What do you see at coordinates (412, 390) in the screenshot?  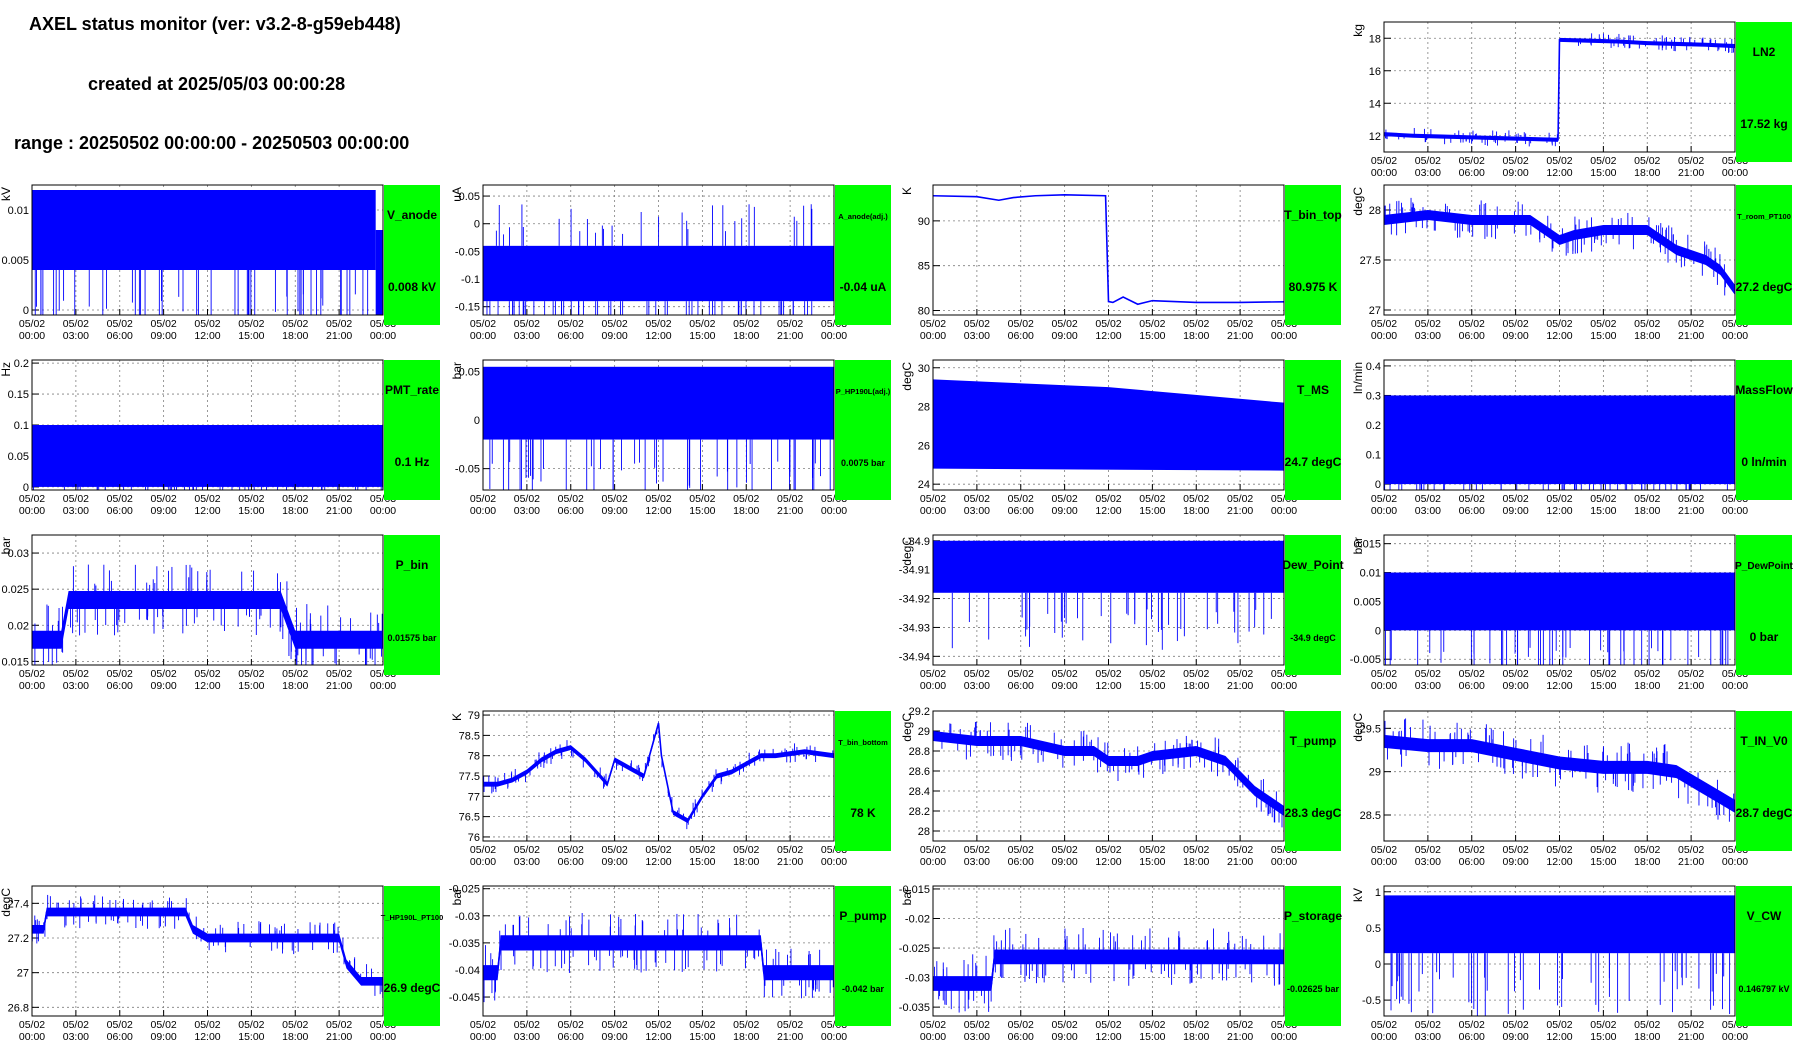 I see `channel-name: PMT_rate` at bounding box center [412, 390].